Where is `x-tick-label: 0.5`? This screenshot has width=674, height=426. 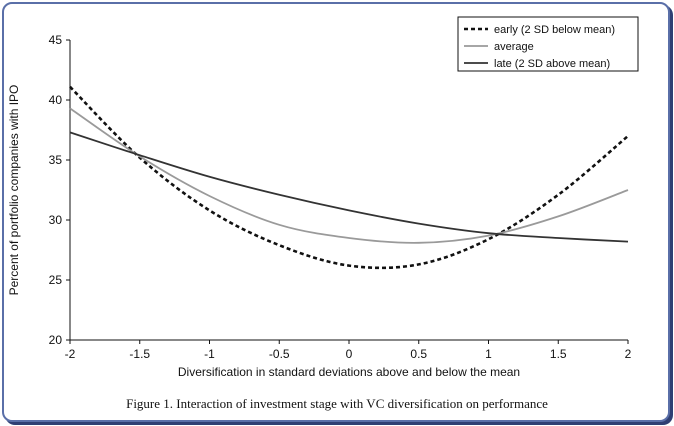 x-tick-label: 0.5 is located at coordinates (418, 354).